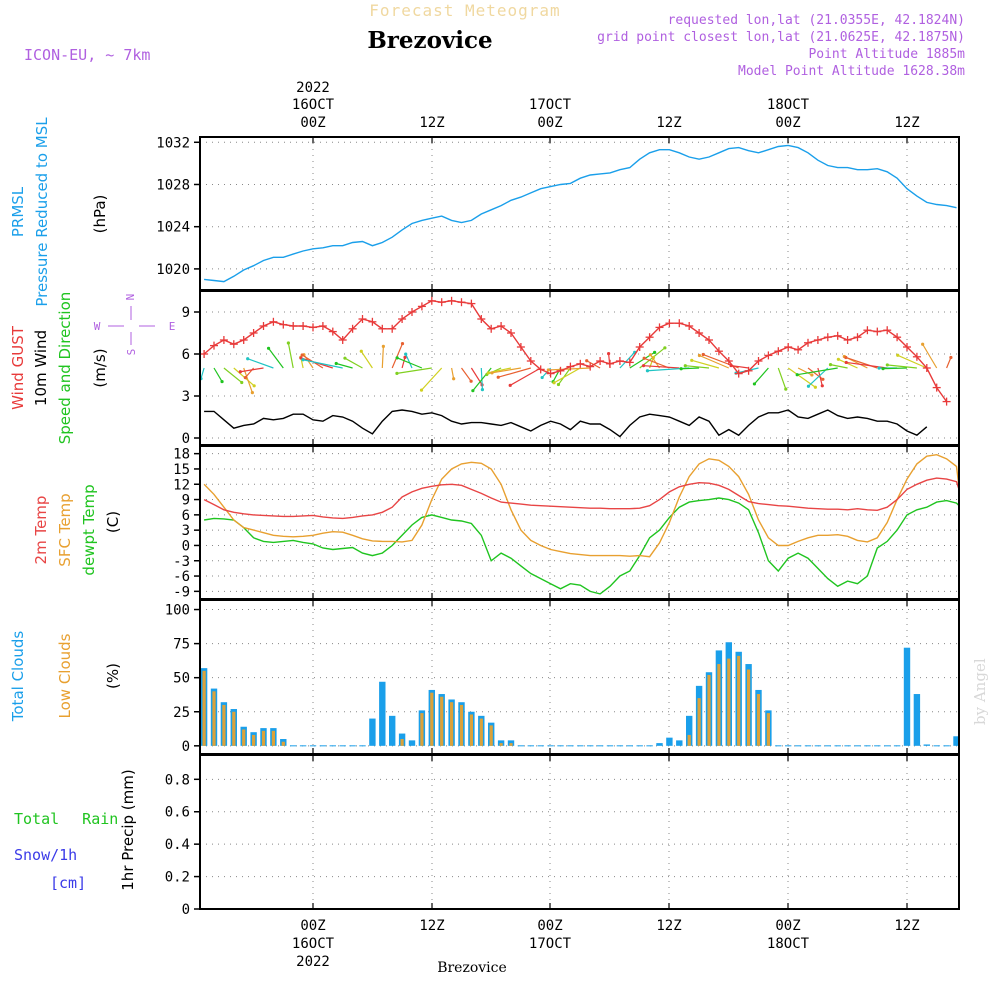  I want to click on footer-station: Brezovice, so click(472, 968).